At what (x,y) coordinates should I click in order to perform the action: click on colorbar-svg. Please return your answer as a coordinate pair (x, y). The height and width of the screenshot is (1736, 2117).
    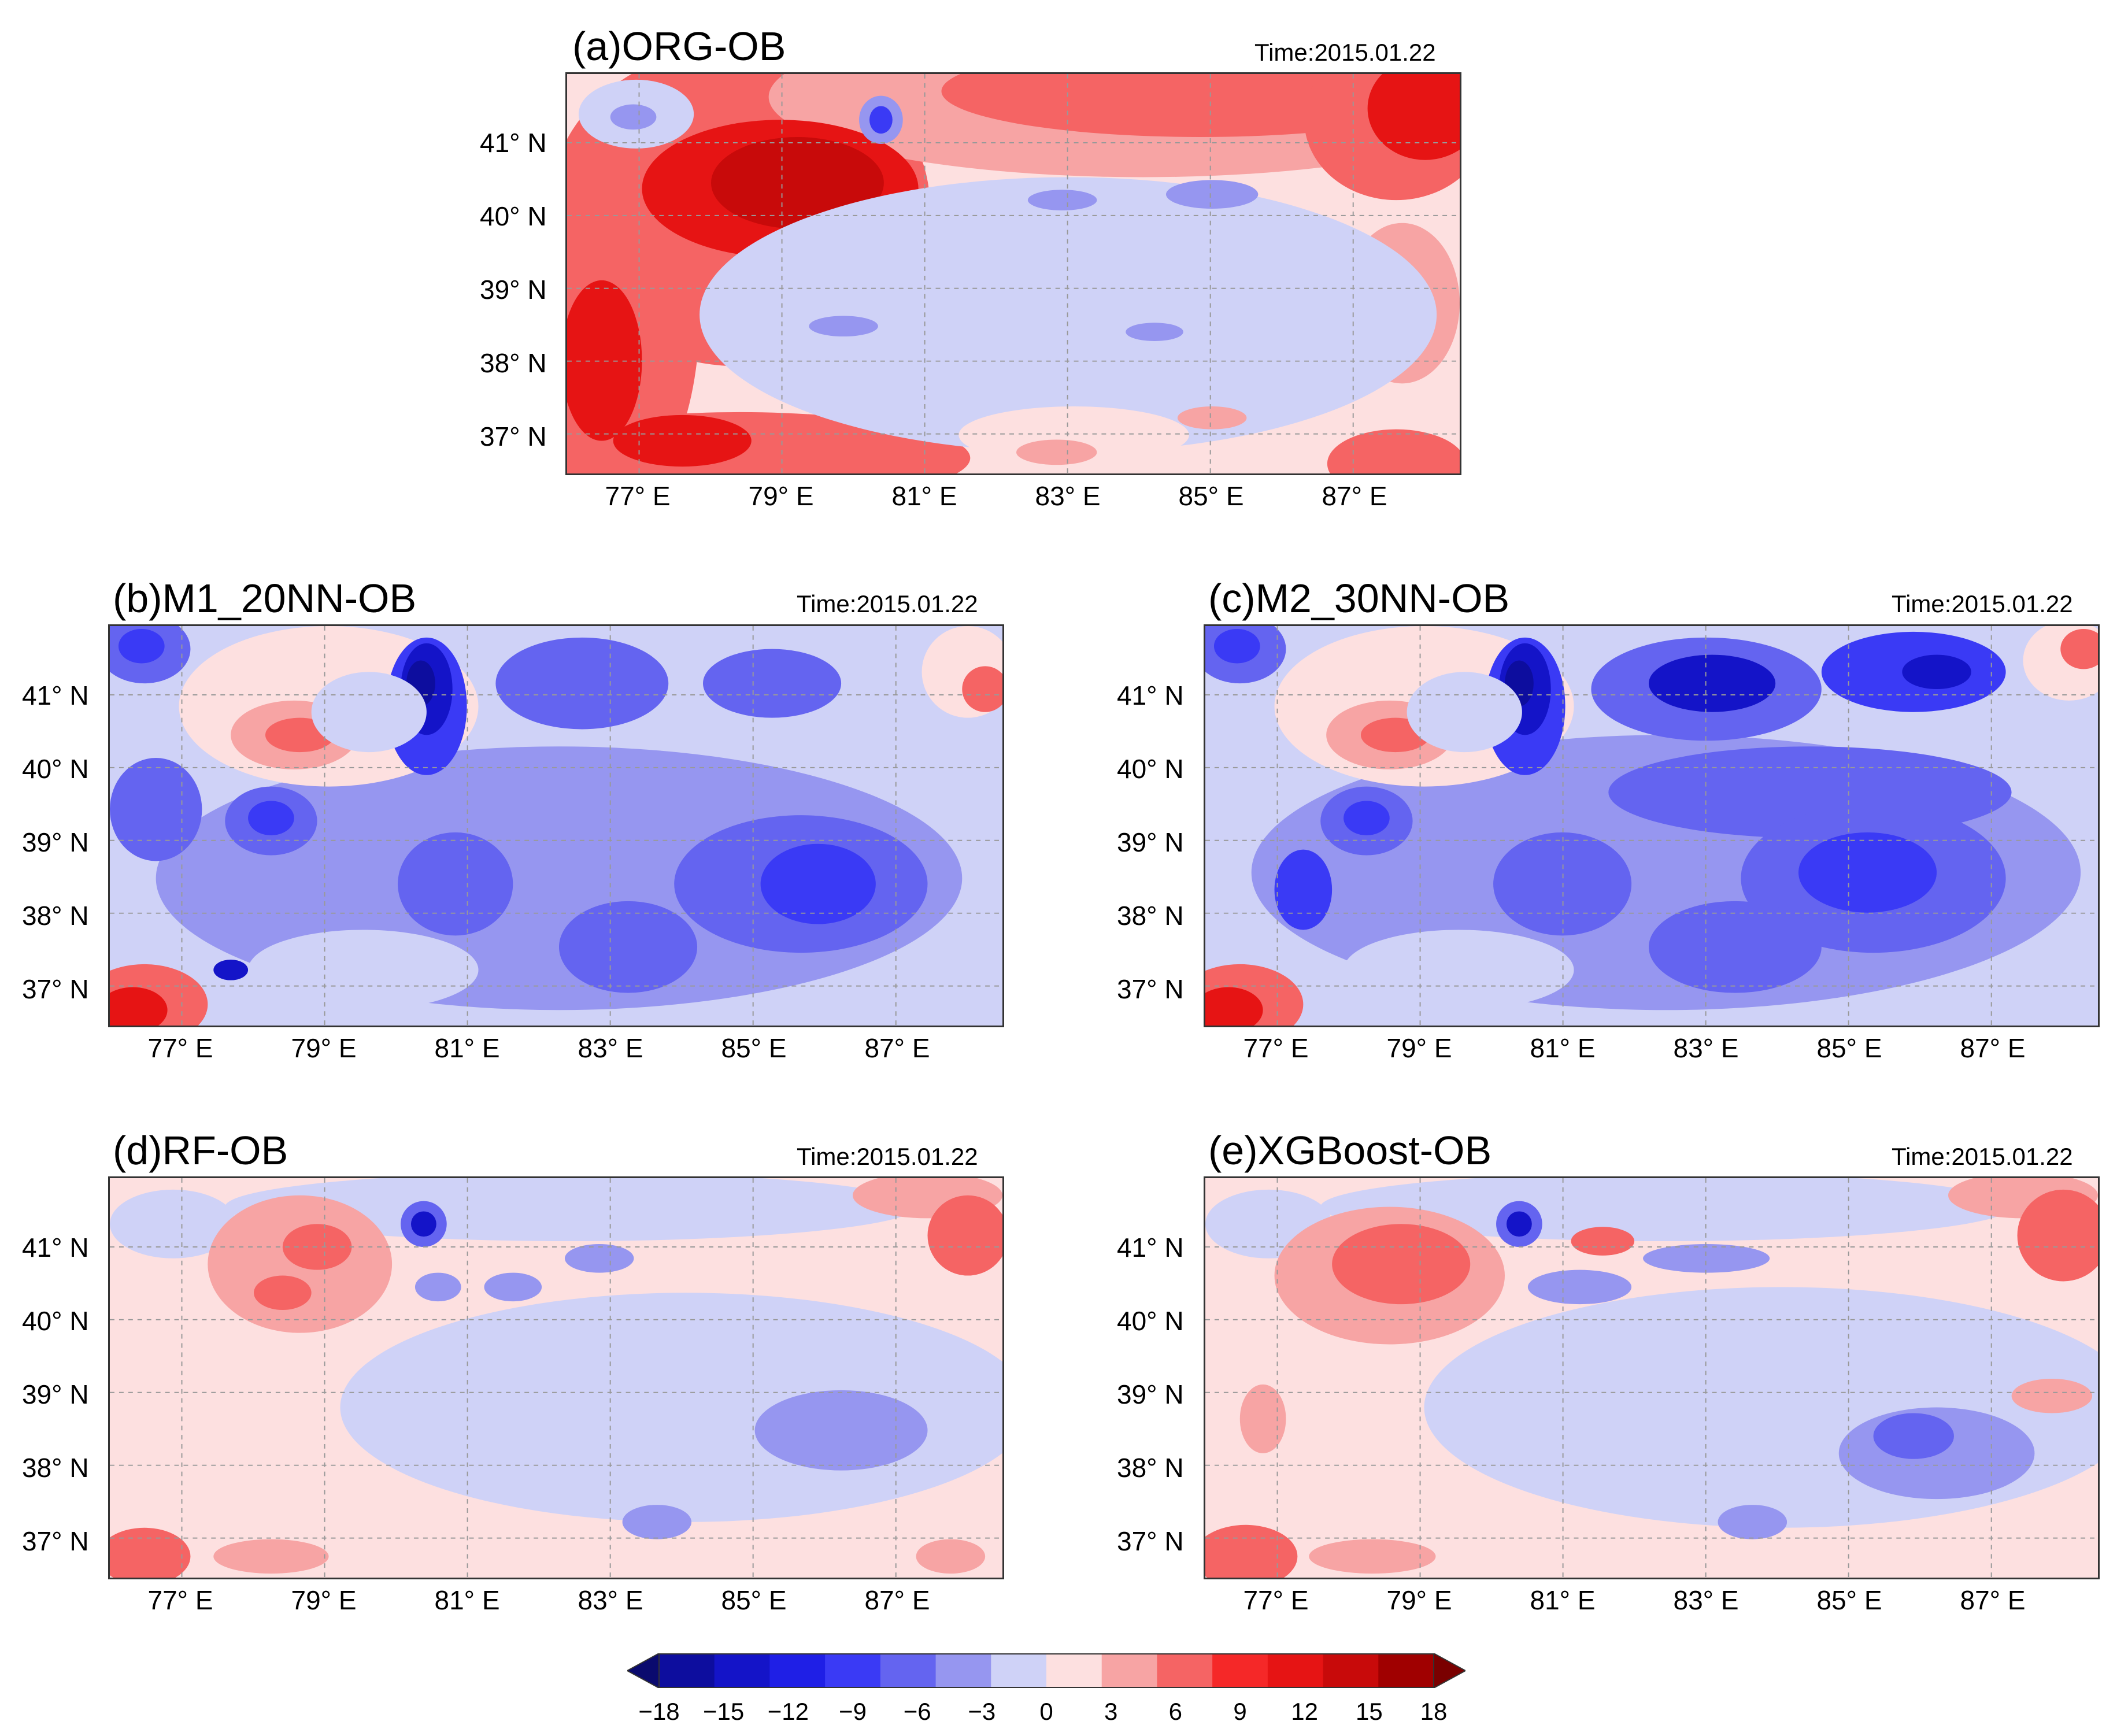
    Looking at the image, I should click on (1046, 1670).